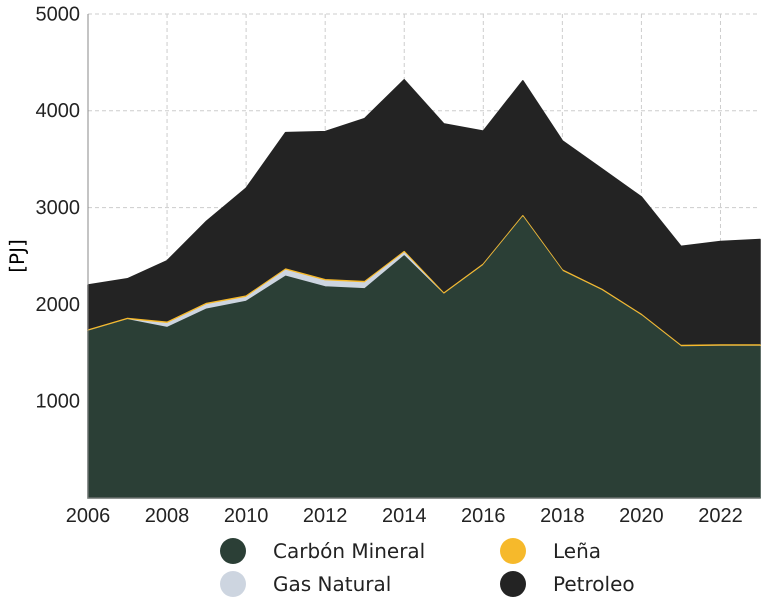 This screenshot has width=768, height=611. I want to click on y-tick-label: 3000, so click(58, 208).